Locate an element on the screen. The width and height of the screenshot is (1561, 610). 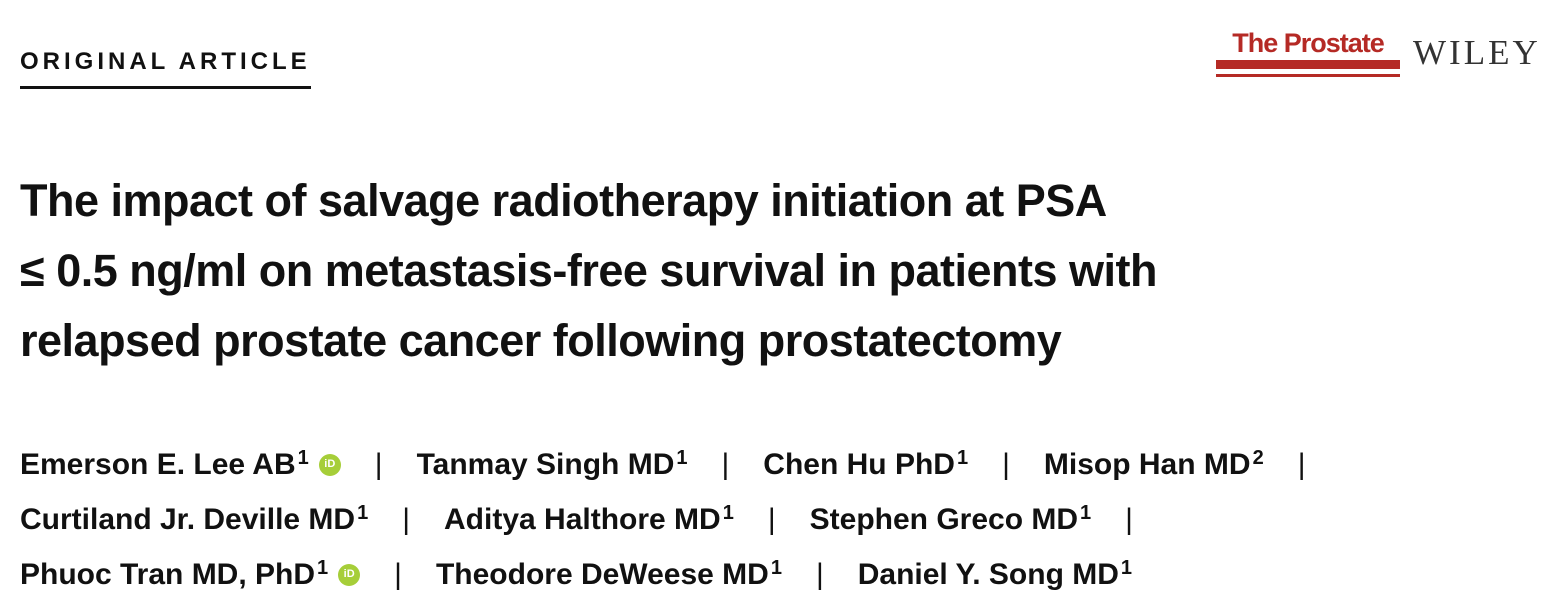
author-name: Daniel Y. Song MD is located at coordinates (988, 574).